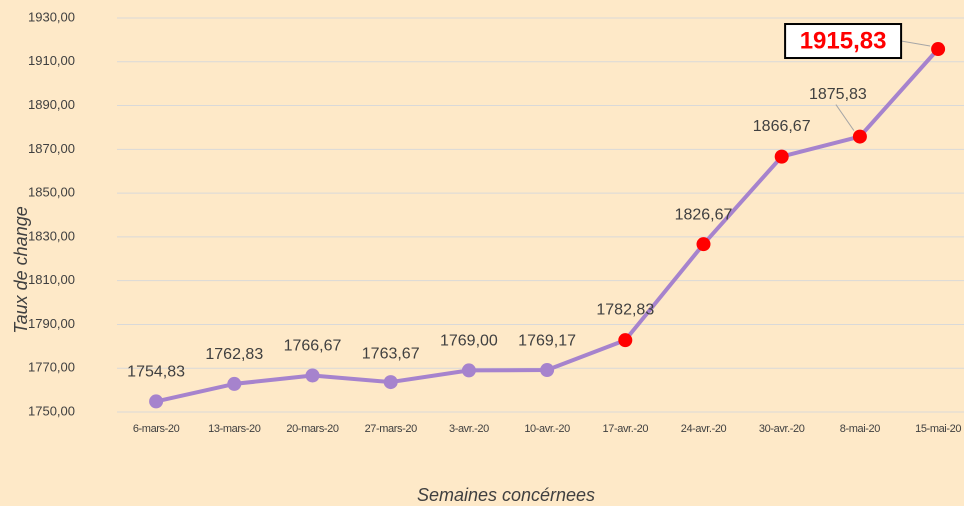  Describe the element at coordinates (860, 429) in the screenshot. I see `x-tick-label: 8-mai-20` at that location.